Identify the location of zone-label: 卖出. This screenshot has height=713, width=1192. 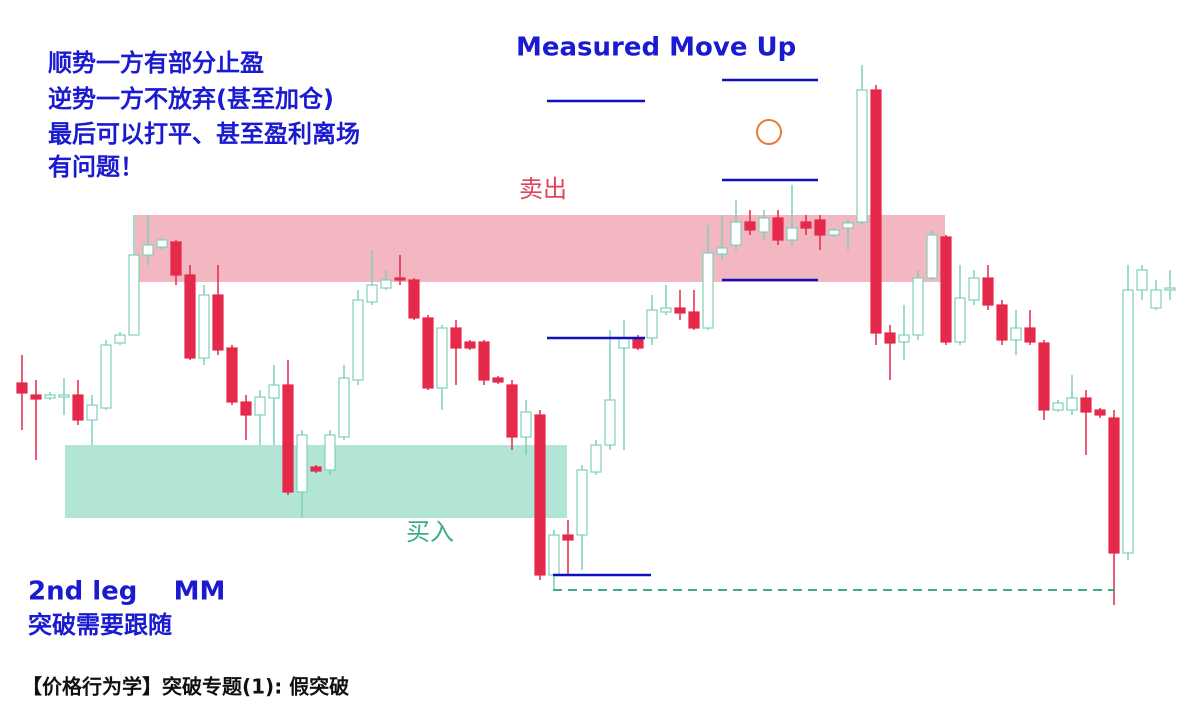
(543, 189).